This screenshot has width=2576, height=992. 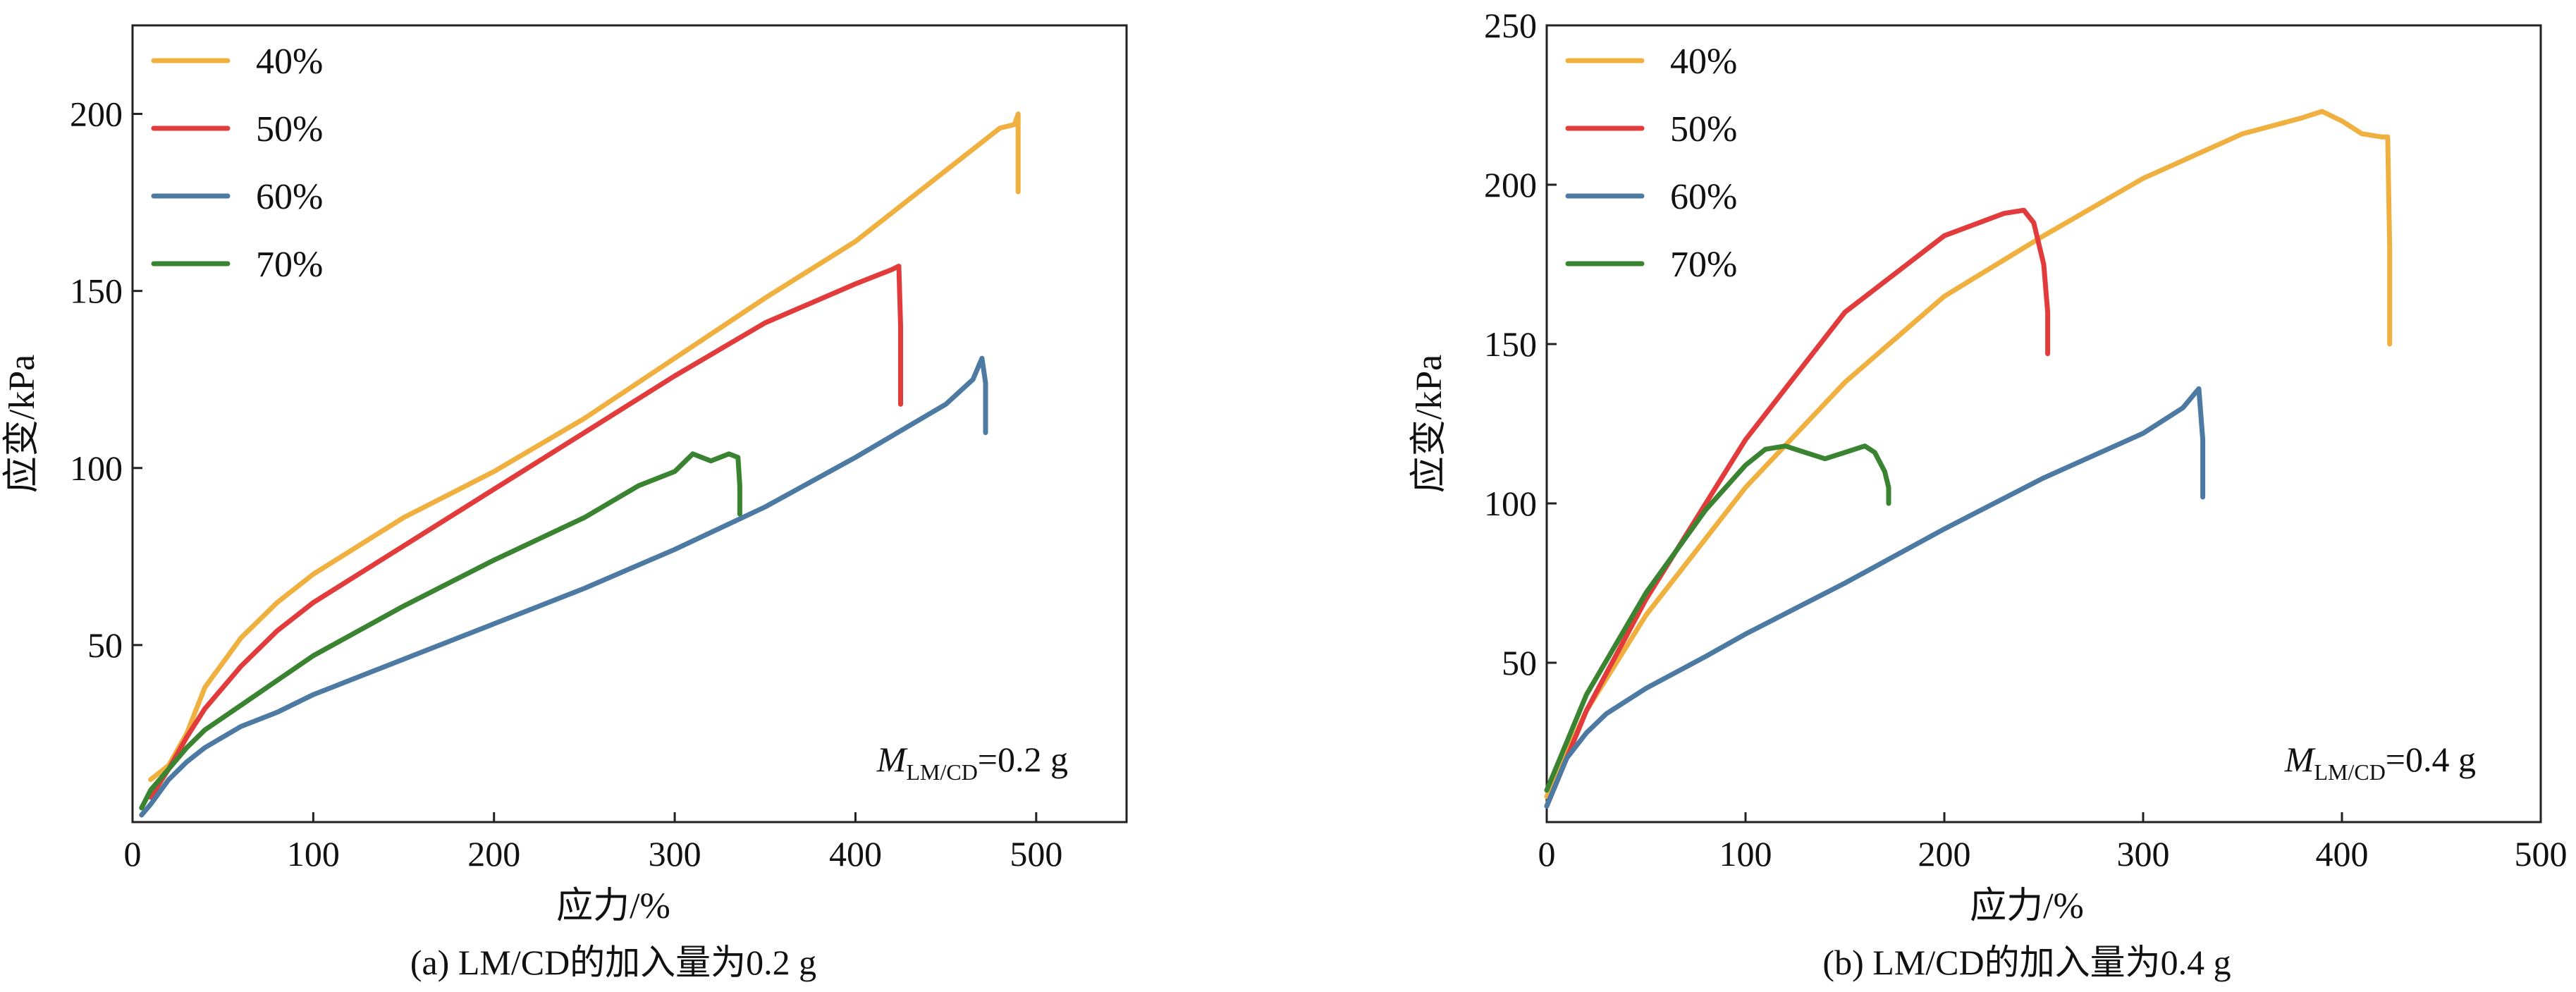 What do you see at coordinates (2026, 963) in the screenshot?
I see `chart-caption: (b) LM/CD的加入量为0.4 g` at bounding box center [2026, 963].